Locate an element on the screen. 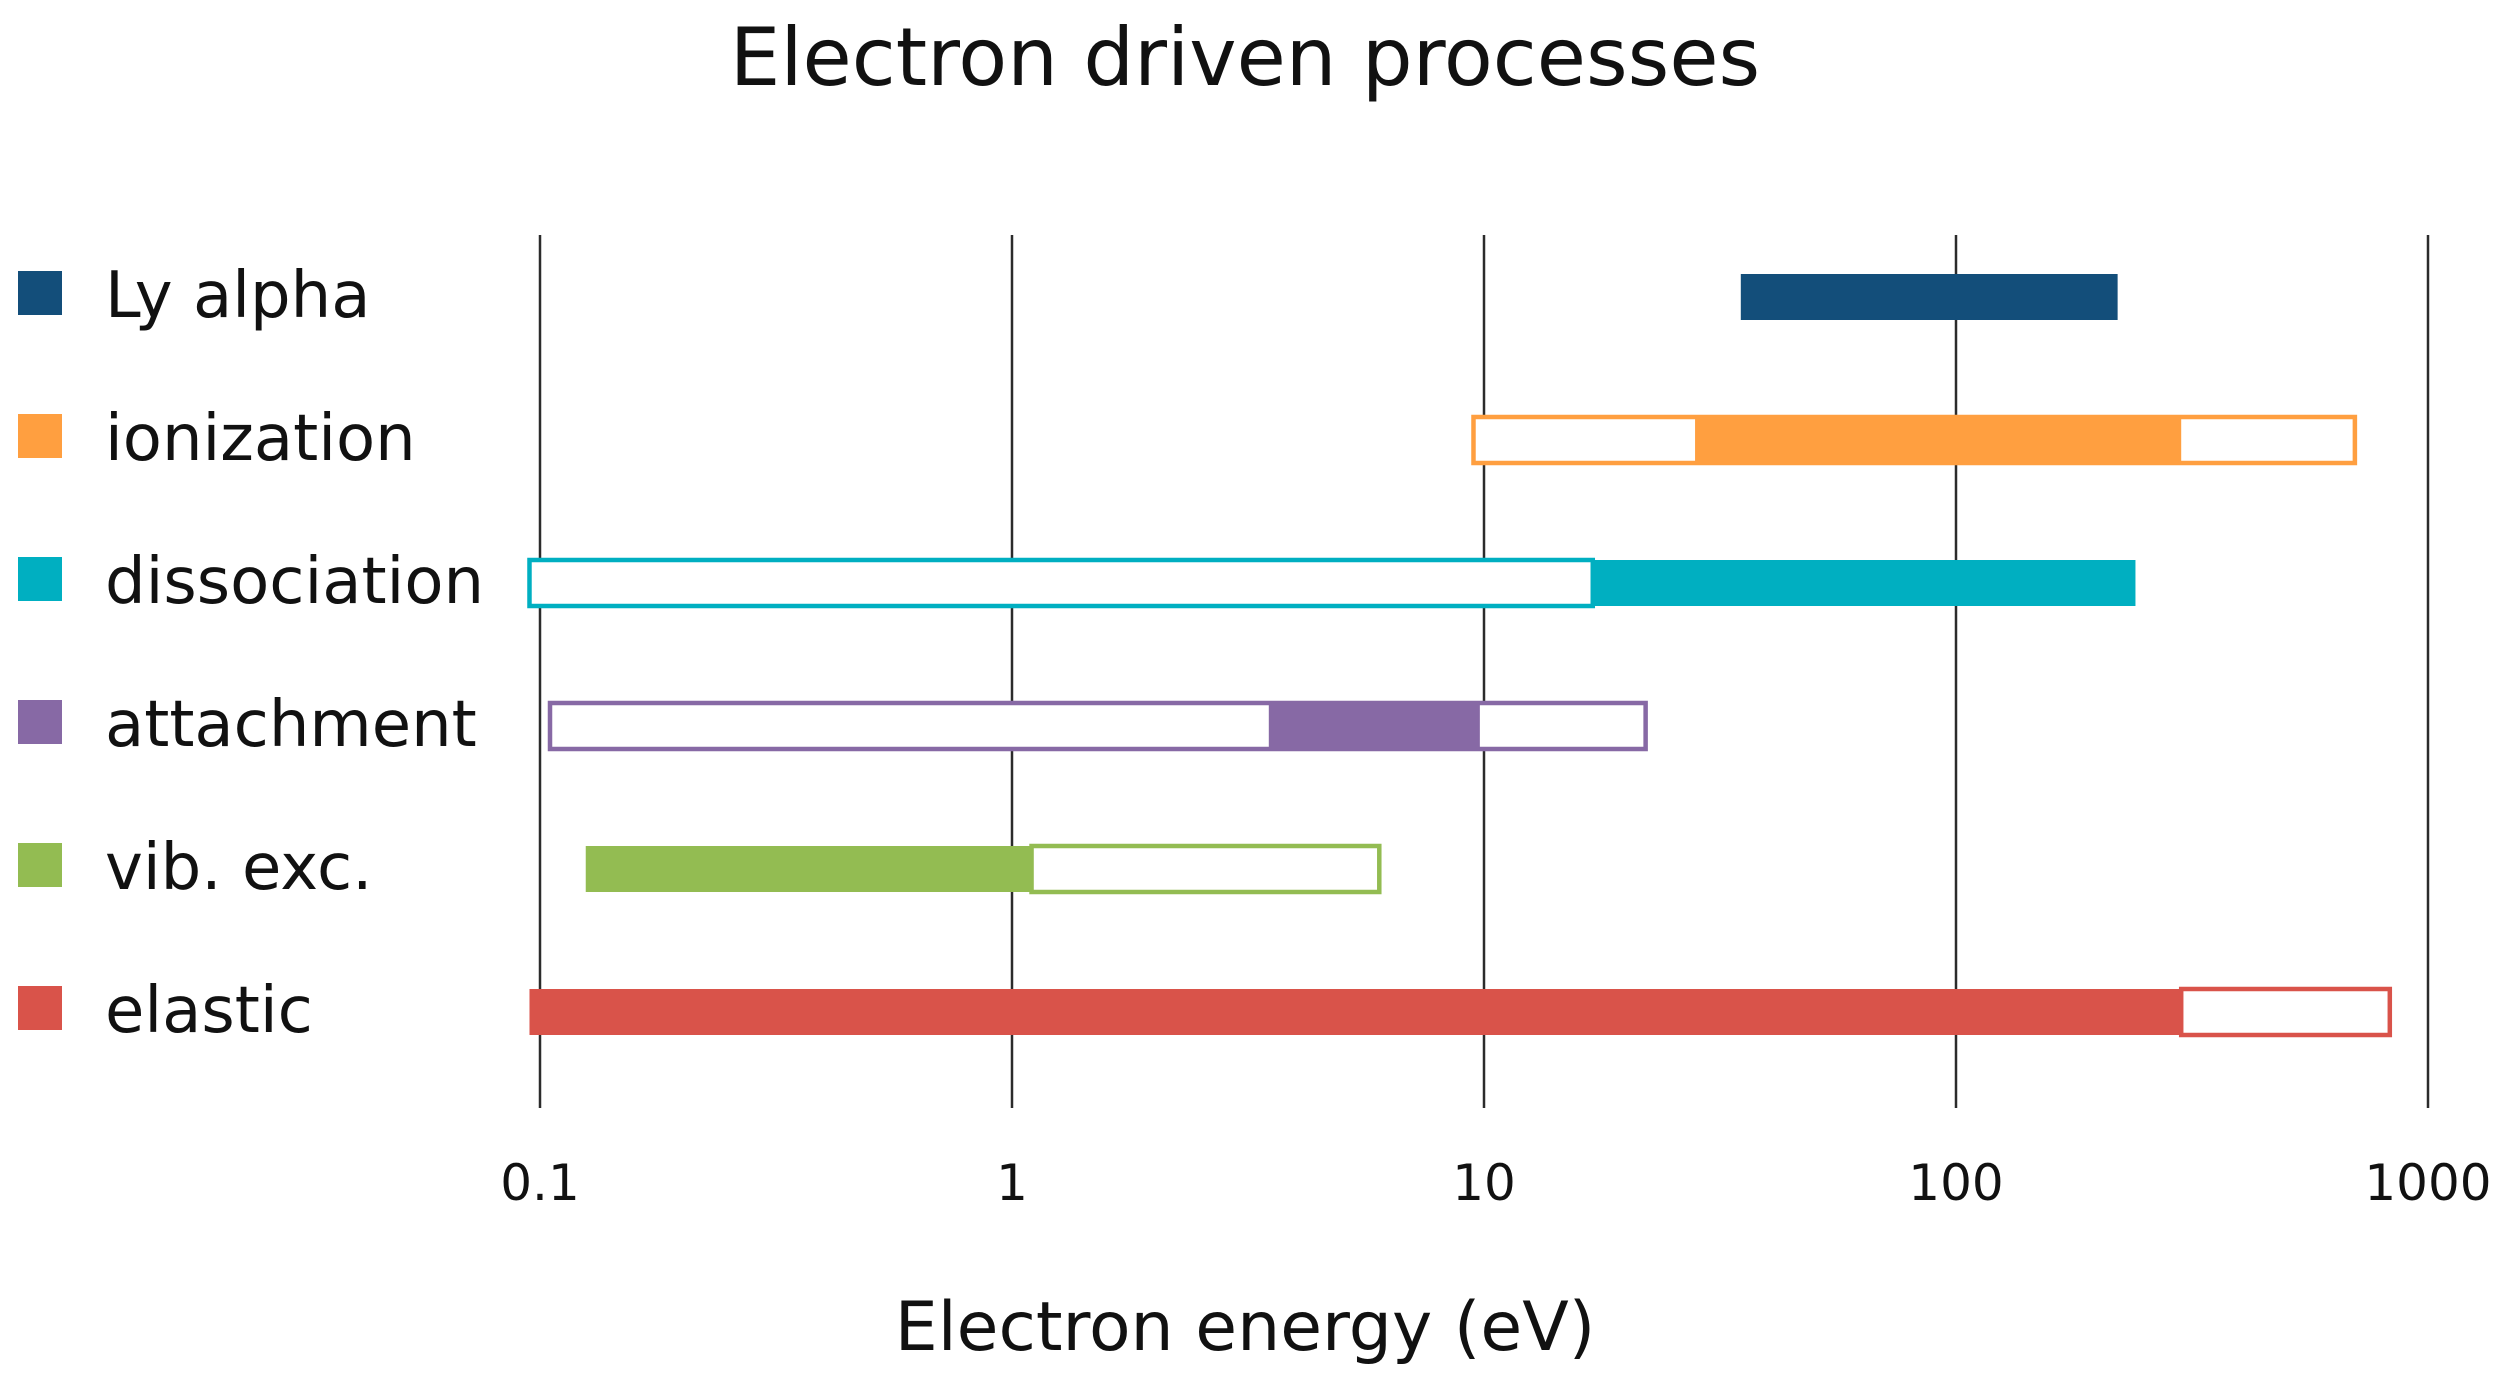  x-tick-label: 10 is located at coordinates (1484, 1183).